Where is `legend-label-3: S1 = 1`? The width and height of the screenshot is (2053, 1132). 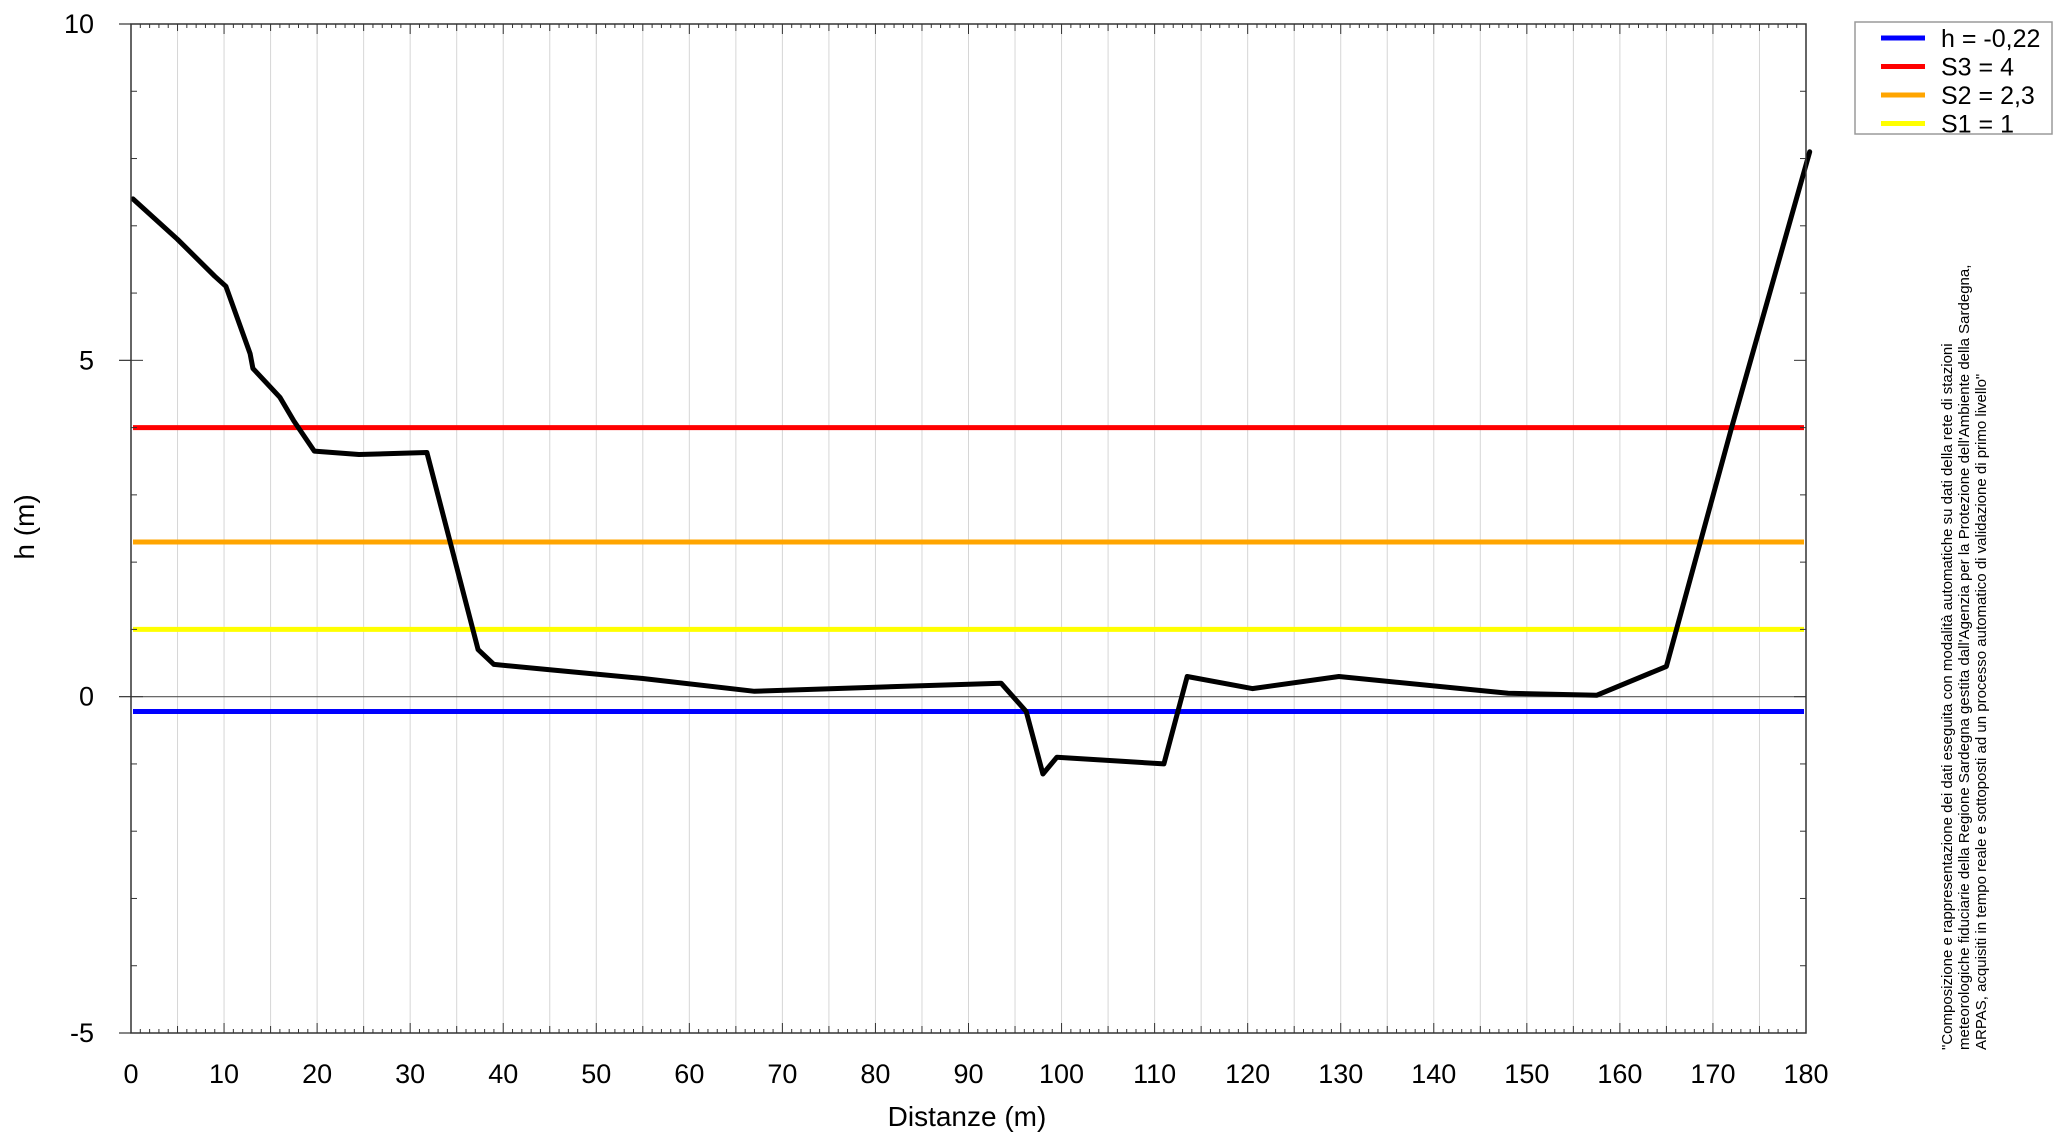 legend-label-3: S1 = 1 is located at coordinates (1977, 125).